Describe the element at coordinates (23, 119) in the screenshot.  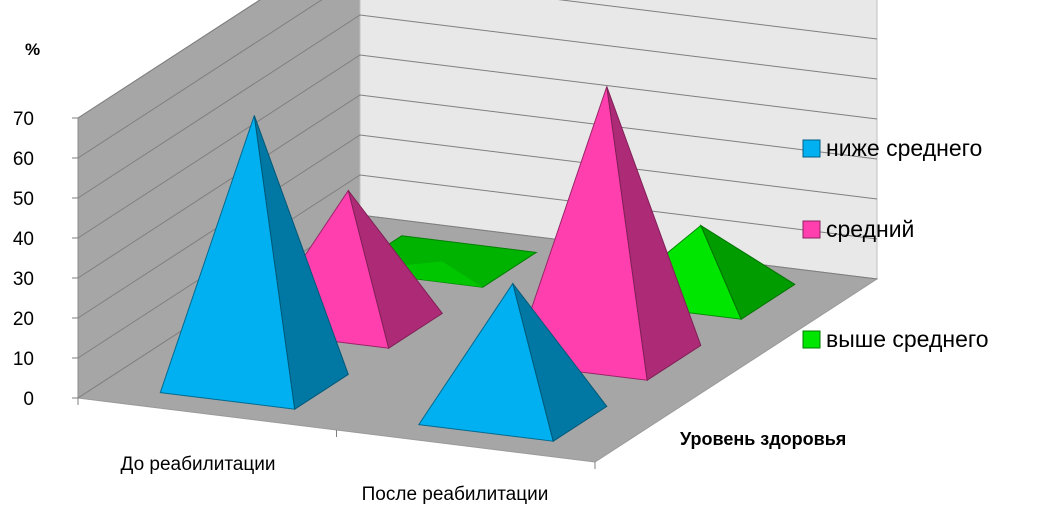
I see `y-tick-label: 70` at that location.